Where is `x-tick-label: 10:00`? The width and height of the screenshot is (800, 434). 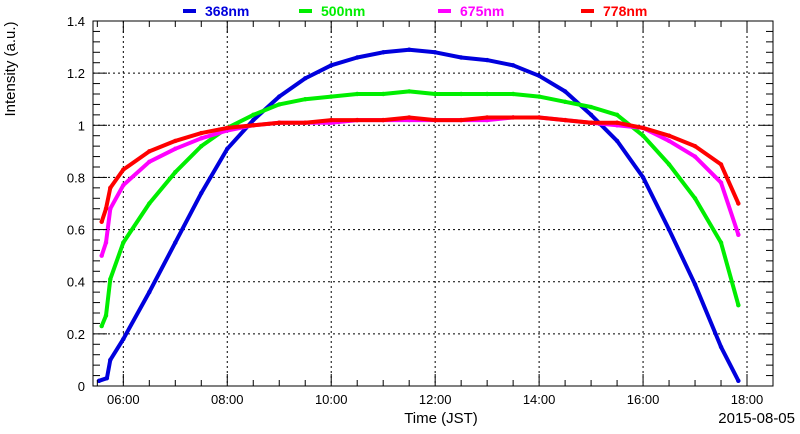 x-tick-label: 10:00 is located at coordinates (331, 399).